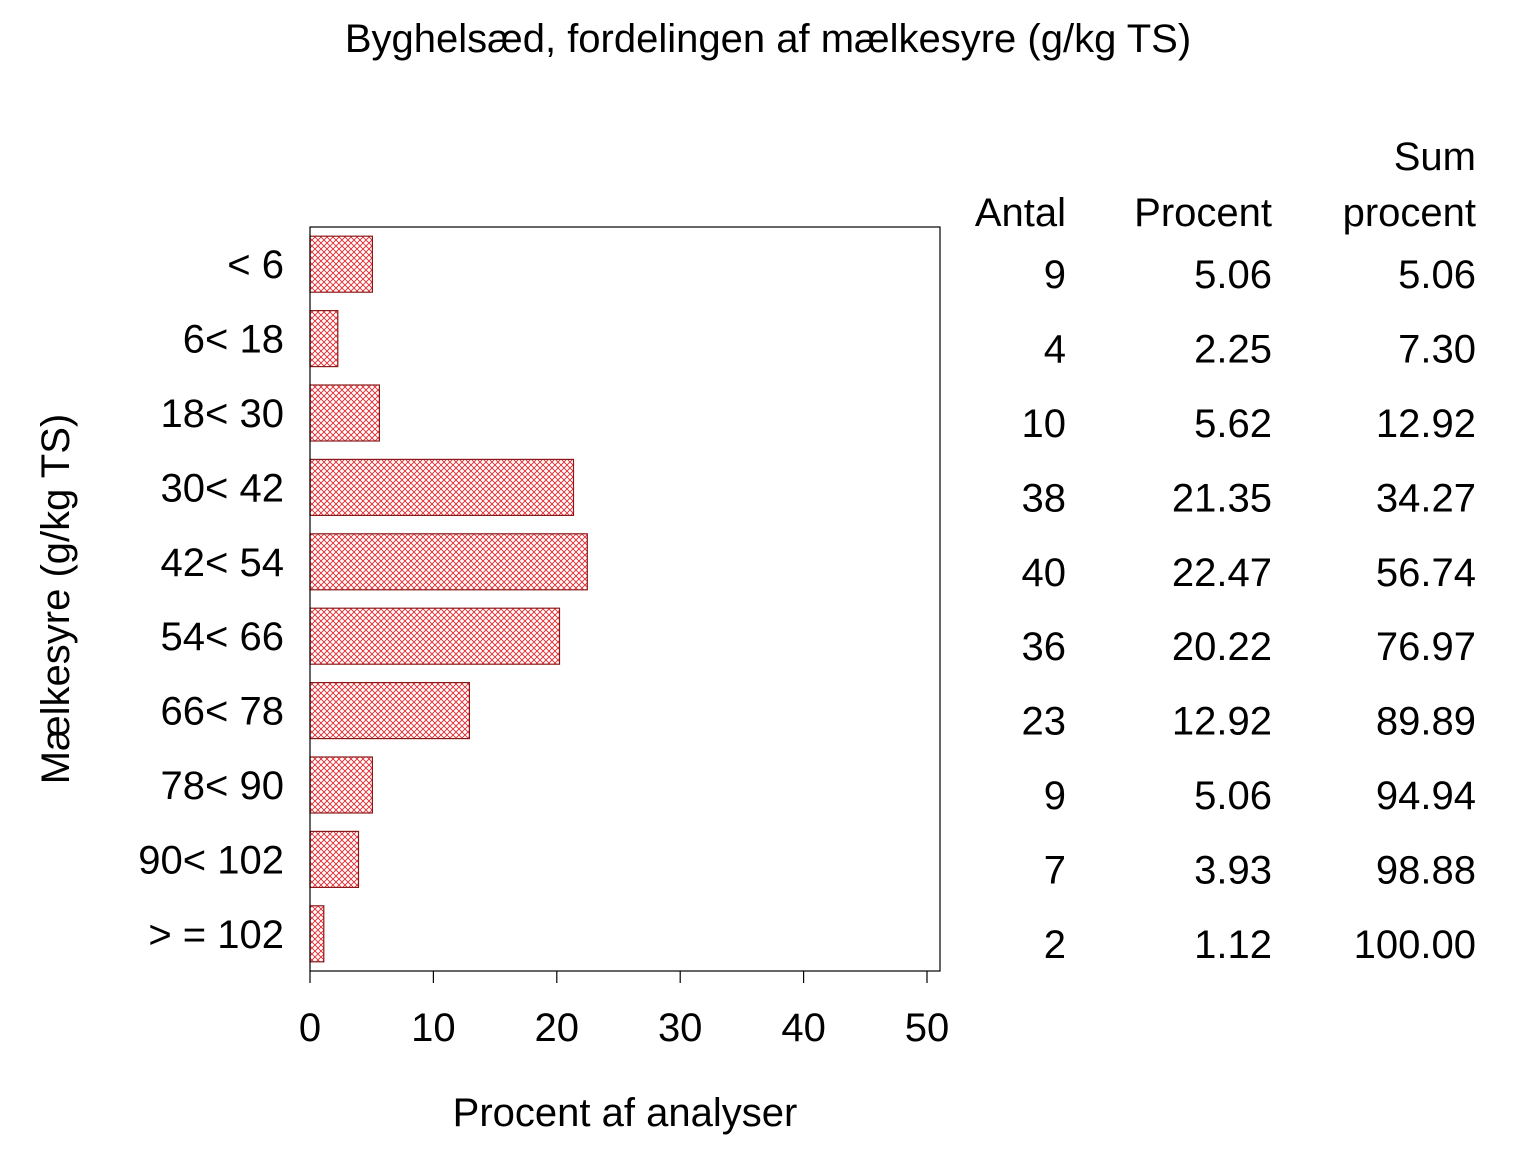 This screenshot has width=1536, height=1157. I want to click on category-label: 78< 90, so click(222, 786).